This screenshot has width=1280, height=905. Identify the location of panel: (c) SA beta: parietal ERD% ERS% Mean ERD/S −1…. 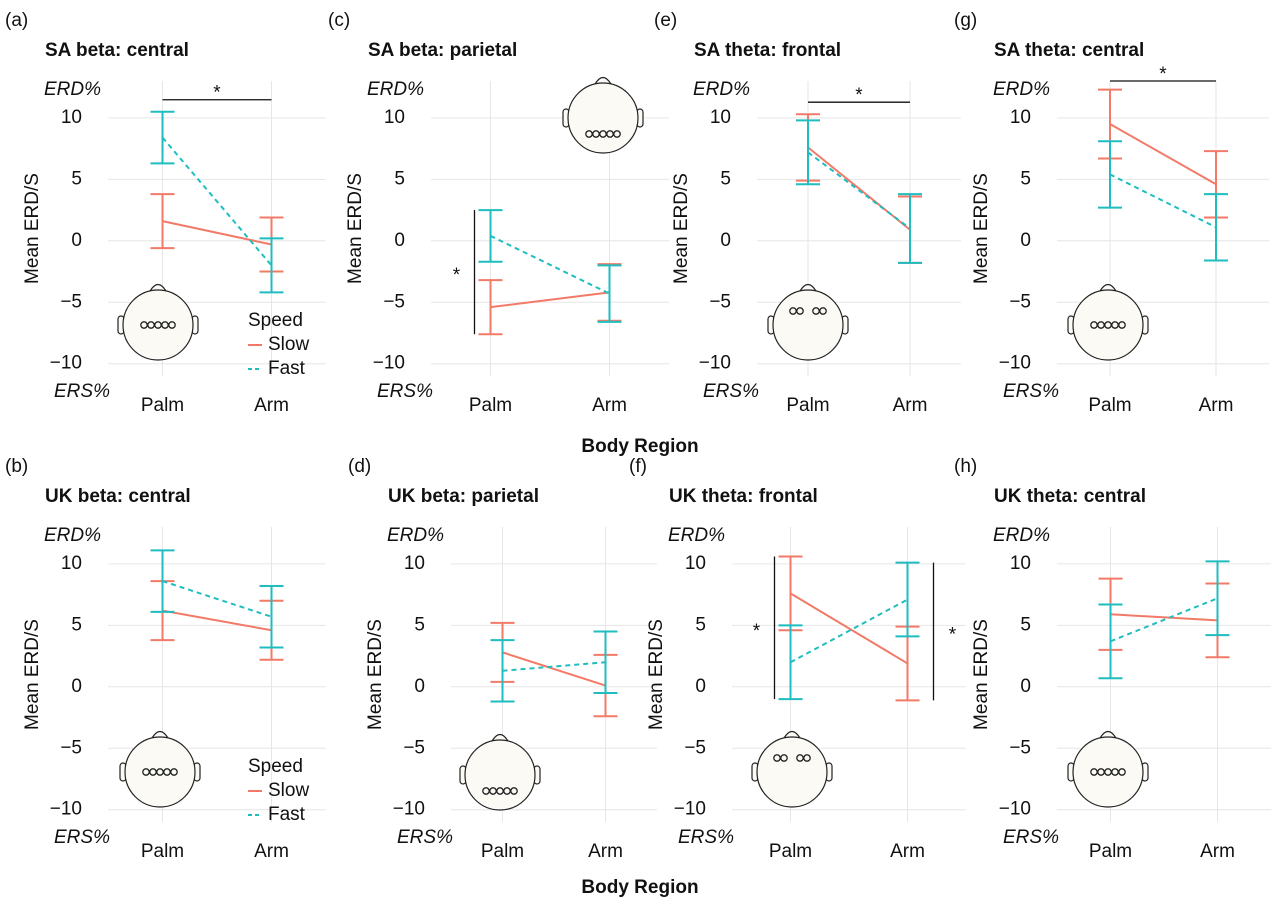
(498, 213).